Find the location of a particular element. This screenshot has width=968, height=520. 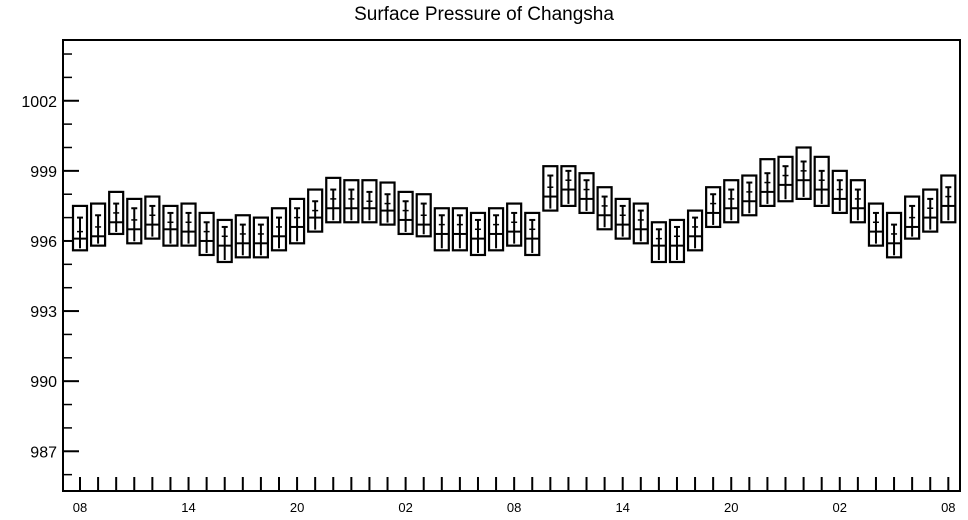

y-tick-label: 987 is located at coordinates (43, 452).